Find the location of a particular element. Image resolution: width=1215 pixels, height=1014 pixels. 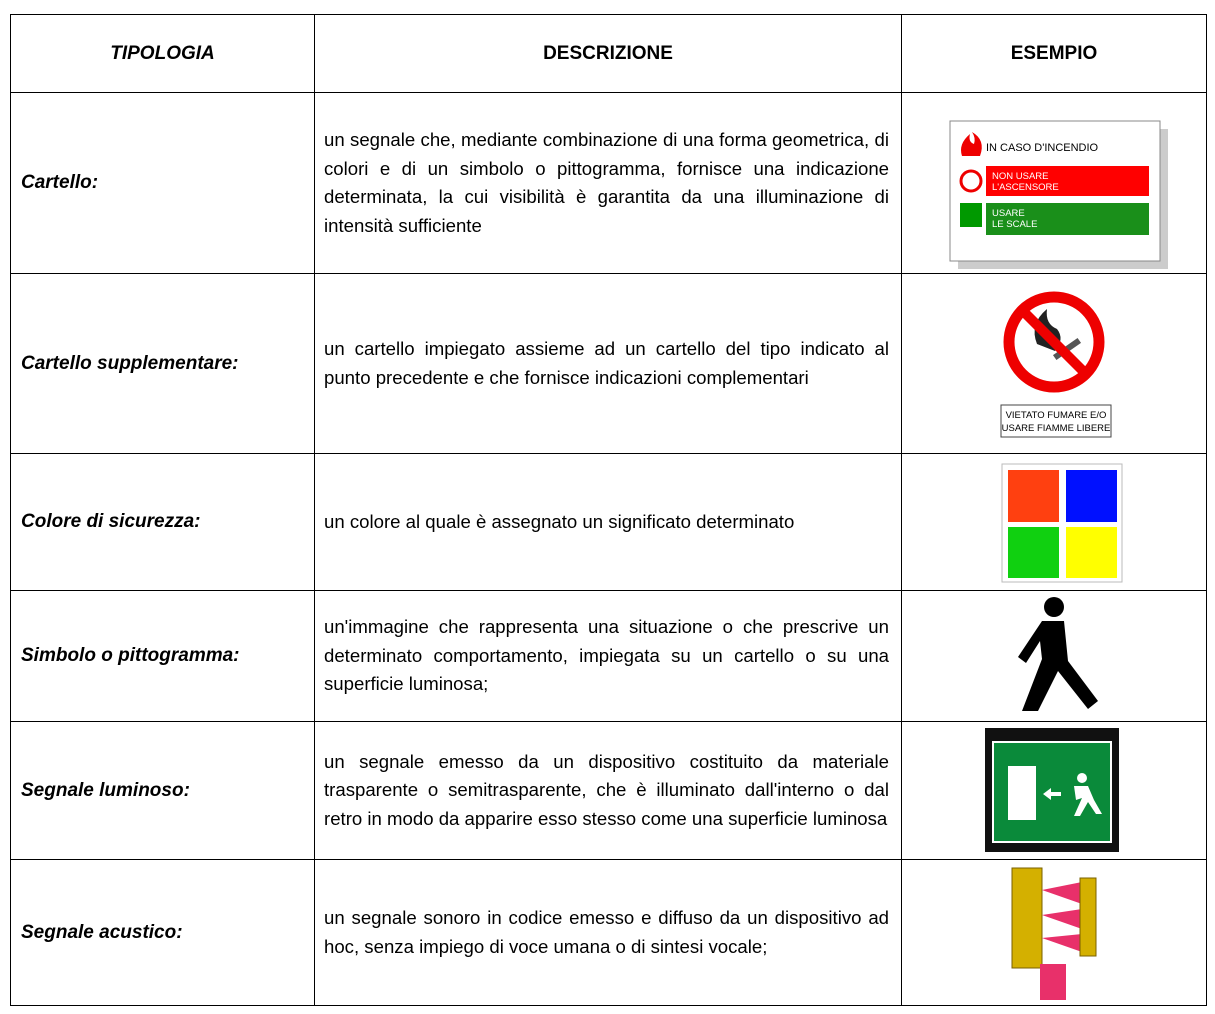

sign-no-smoking: VIETATO FUMARE E/O USARE FIAMME LIBERE is located at coordinates (1056, 364).